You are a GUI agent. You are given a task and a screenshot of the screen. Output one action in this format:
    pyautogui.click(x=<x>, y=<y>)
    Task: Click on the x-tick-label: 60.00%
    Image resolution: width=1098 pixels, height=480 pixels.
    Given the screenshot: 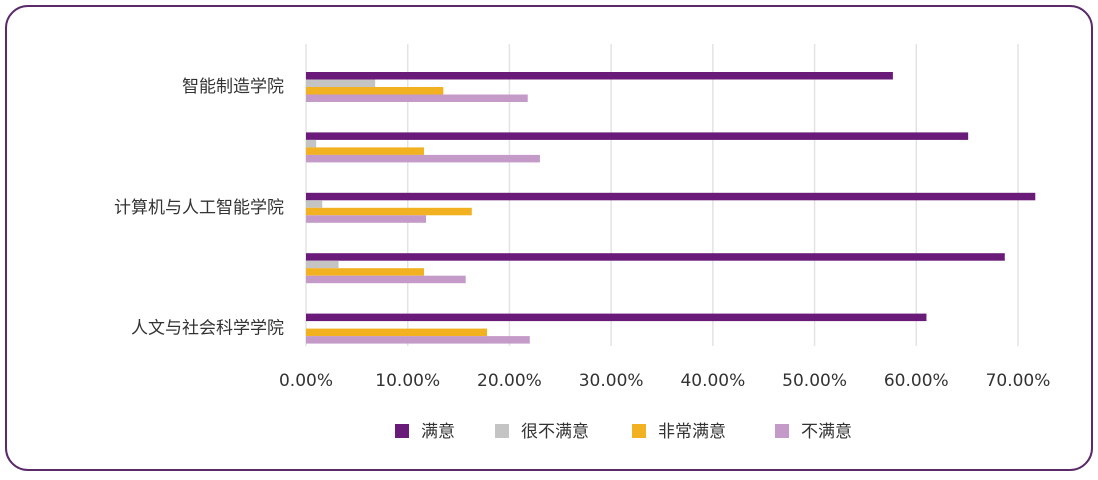 What is the action you would take?
    pyautogui.click(x=916, y=381)
    